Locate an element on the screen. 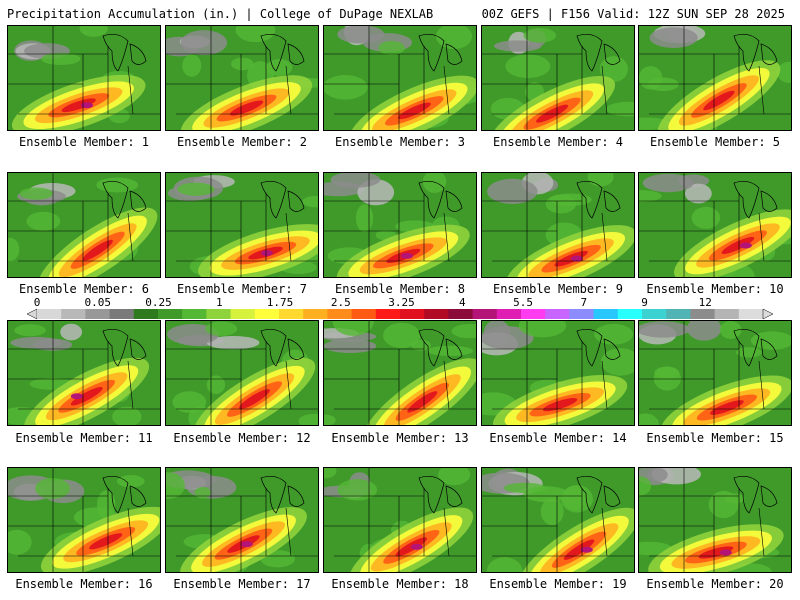  ensemble-member-label: Ensemble Member: 18 is located at coordinates (400, 584).